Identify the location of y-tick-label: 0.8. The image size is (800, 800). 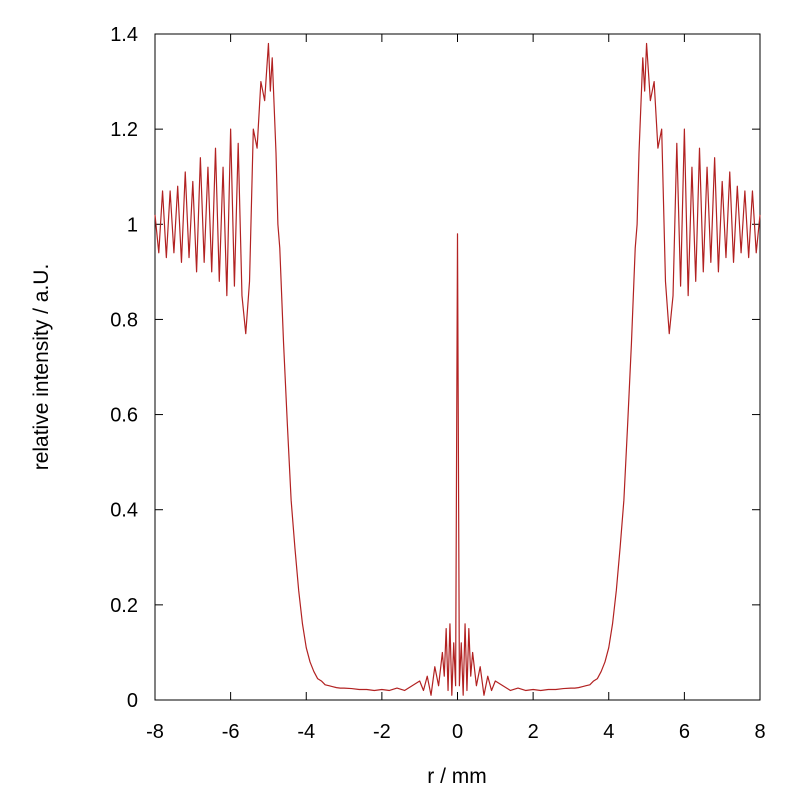
(124, 320).